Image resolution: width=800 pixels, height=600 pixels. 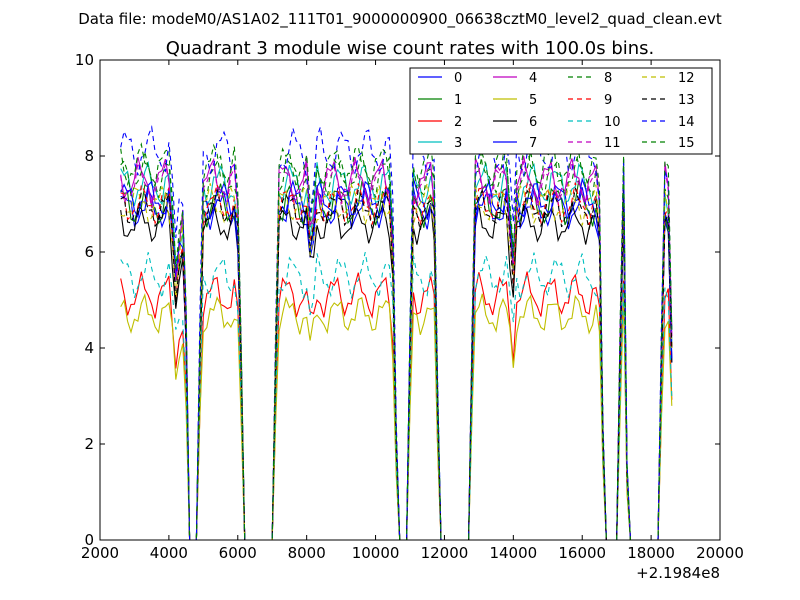 I want to click on y-tick-label: 6, so click(x=89, y=252).